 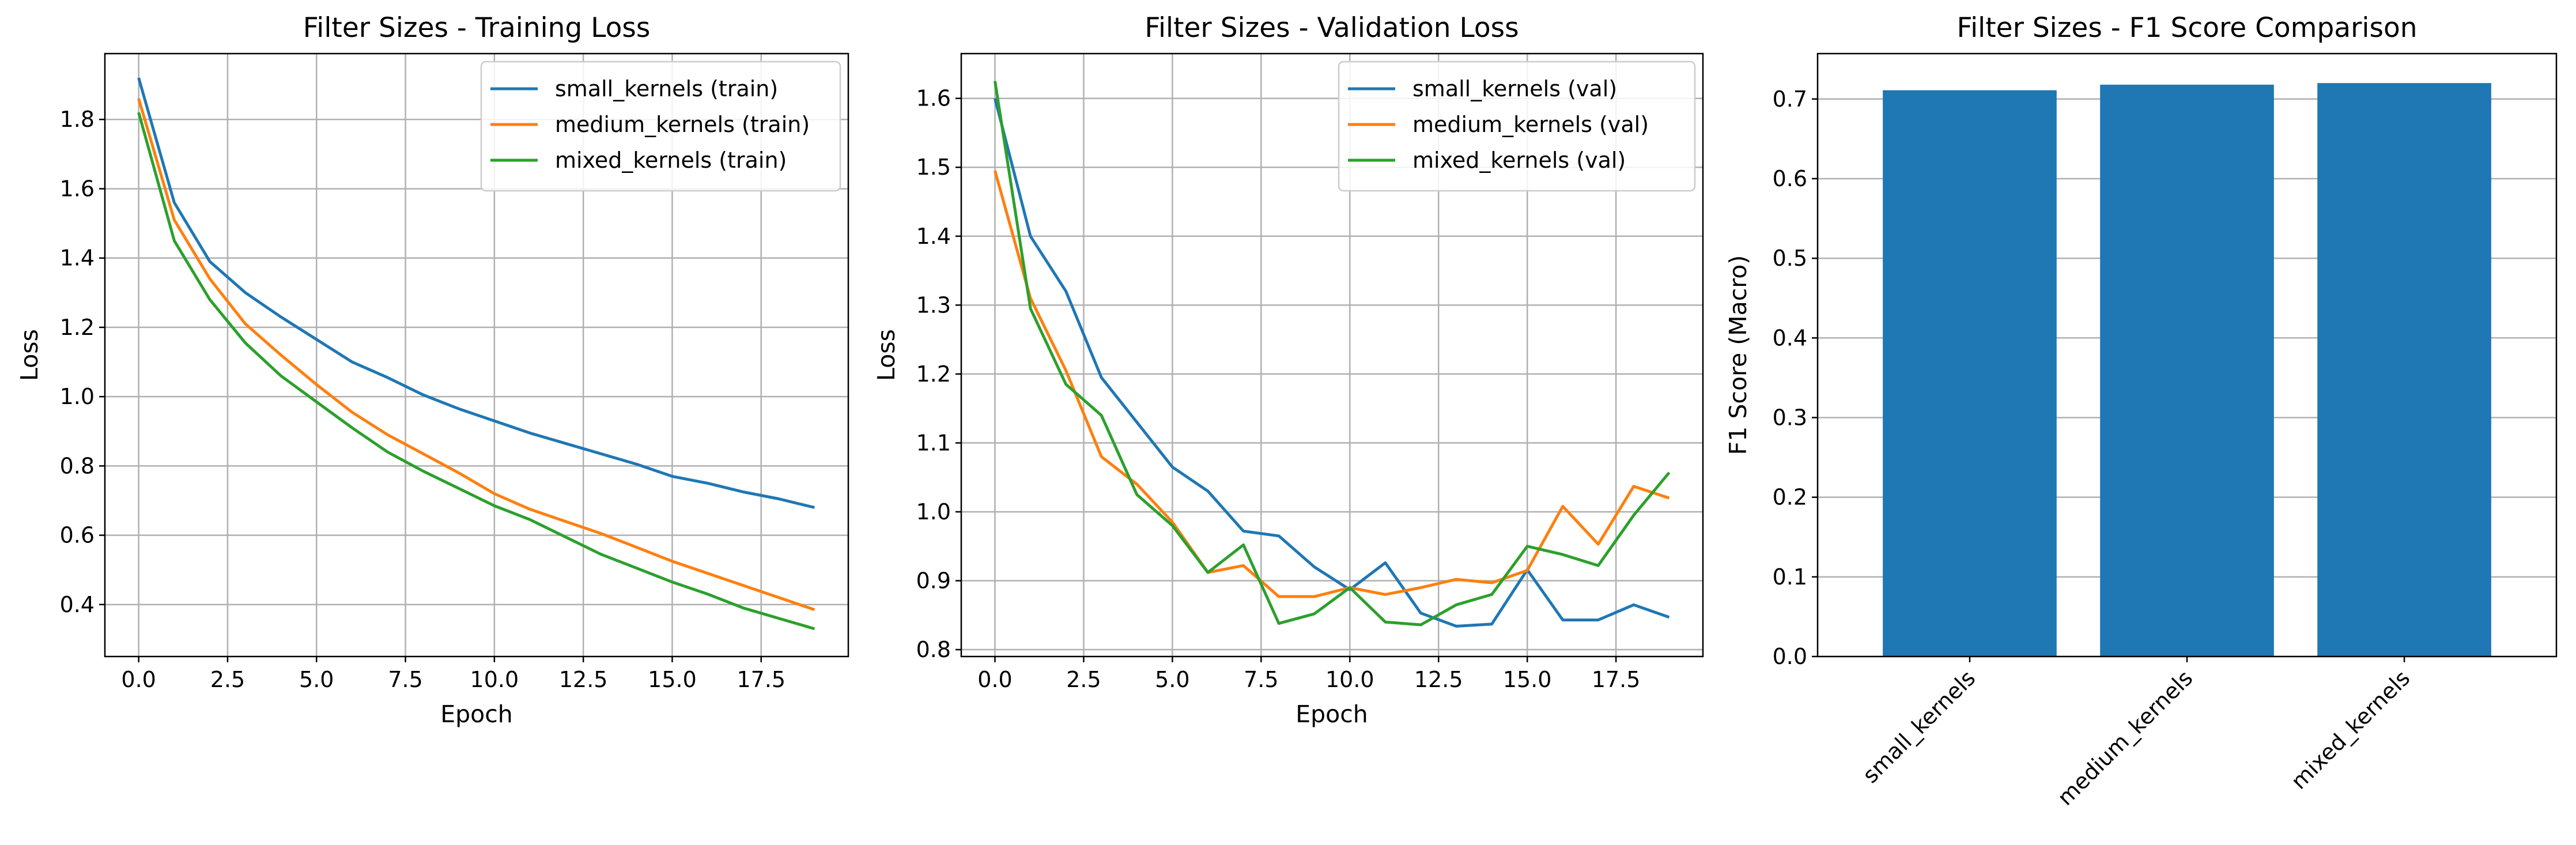 What do you see at coordinates (2350, 729) in the screenshot?
I see `x-tick-label: mixed_kernels` at bounding box center [2350, 729].